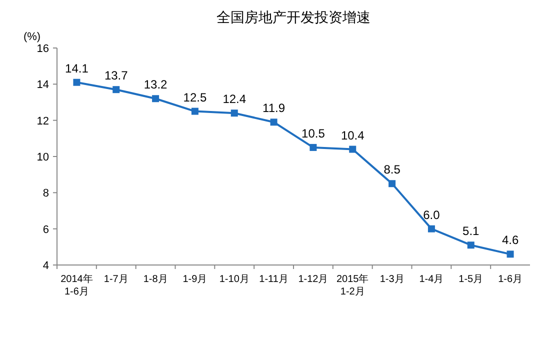 The image size is (549, 344). I want to click on y-tick-label: 12, so click(42, 121).